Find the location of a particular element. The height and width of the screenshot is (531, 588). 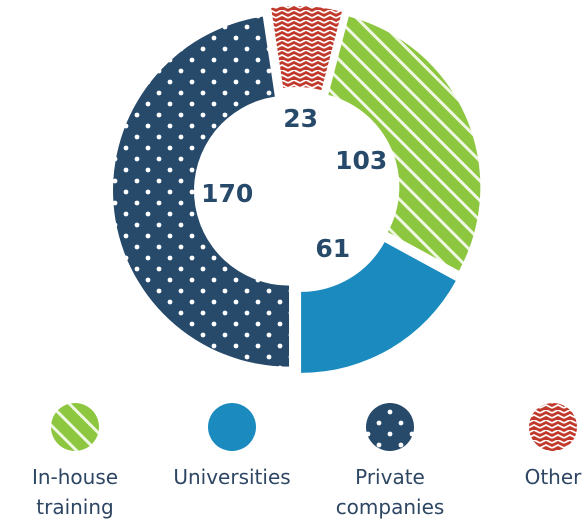

data-label: 23 is located at coordinates (300, 118).